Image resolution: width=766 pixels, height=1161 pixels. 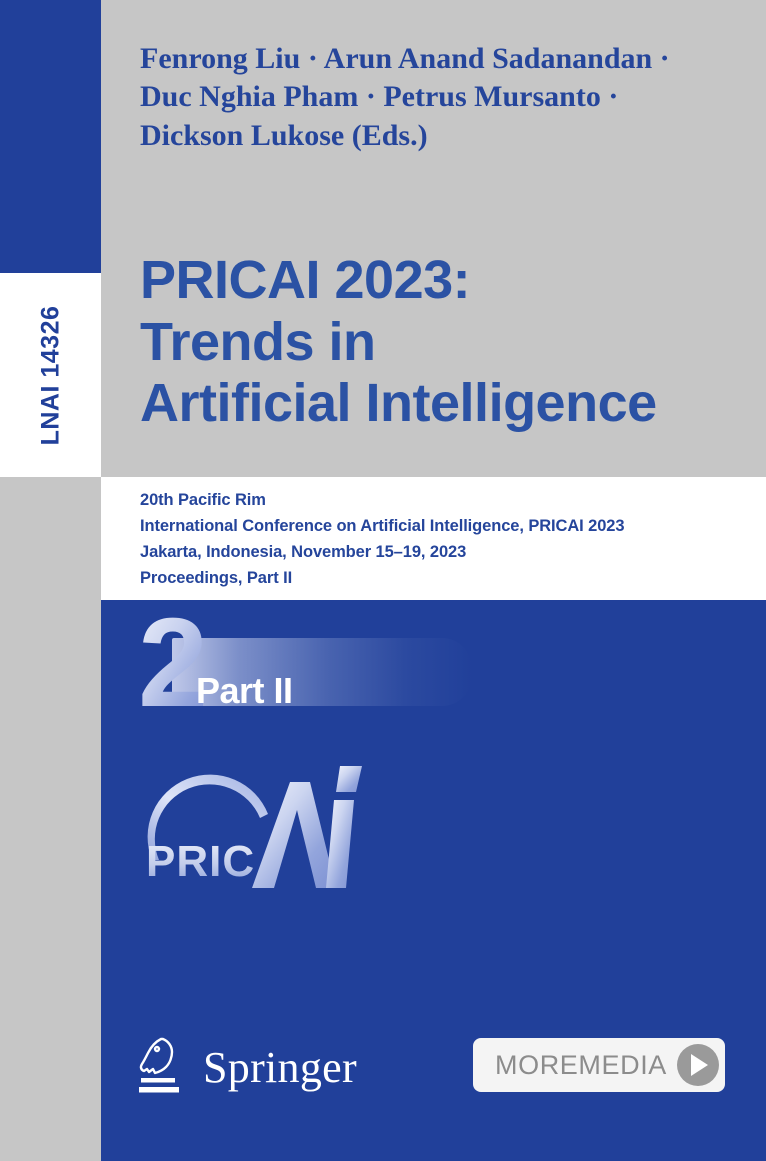 What do you see at coordinates (280, 1067) in the screenshot?
I see `springer-wordmark: Springer` at bounding box center [280, 1067].